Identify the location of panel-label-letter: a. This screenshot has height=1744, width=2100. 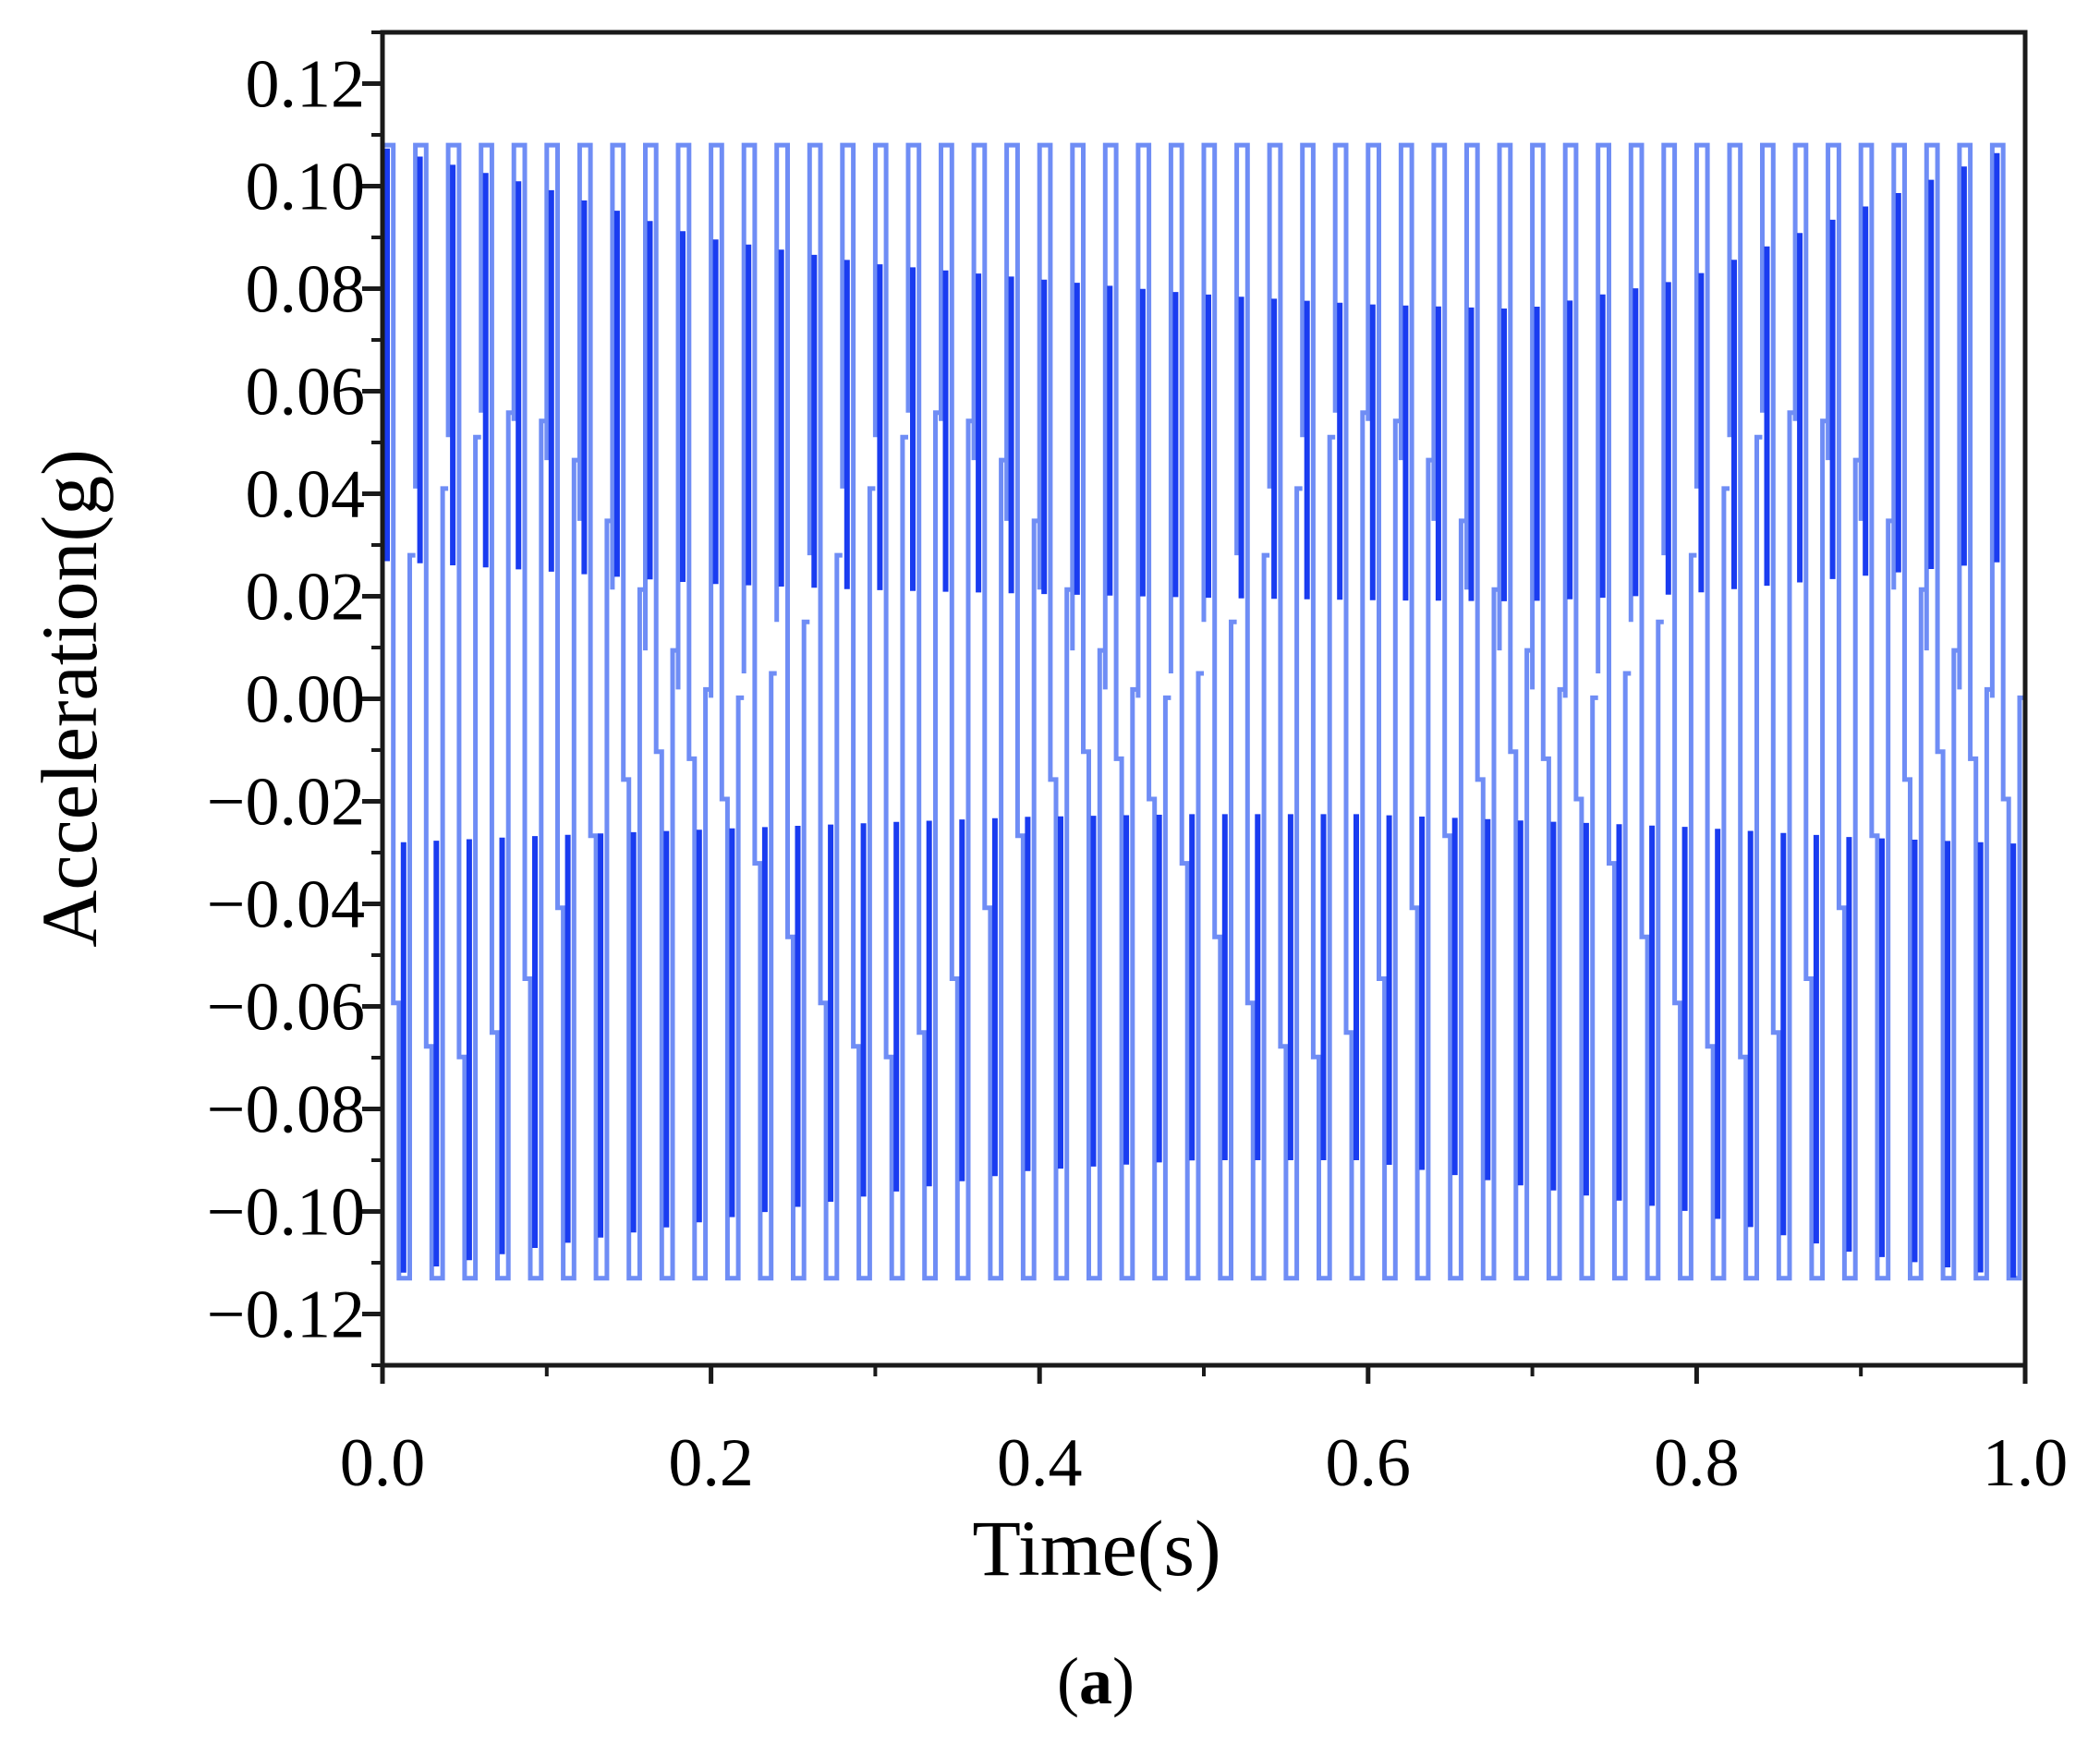
(1096, 1681).